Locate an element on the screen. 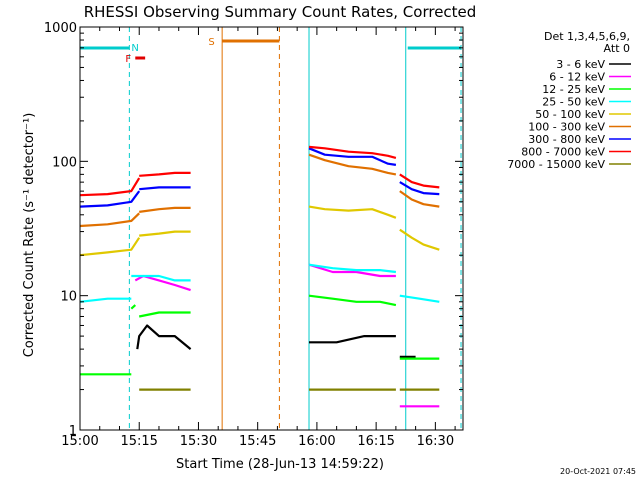 The image size is (640, 480). flag-label-f: F is located at coordinates (128, 59).